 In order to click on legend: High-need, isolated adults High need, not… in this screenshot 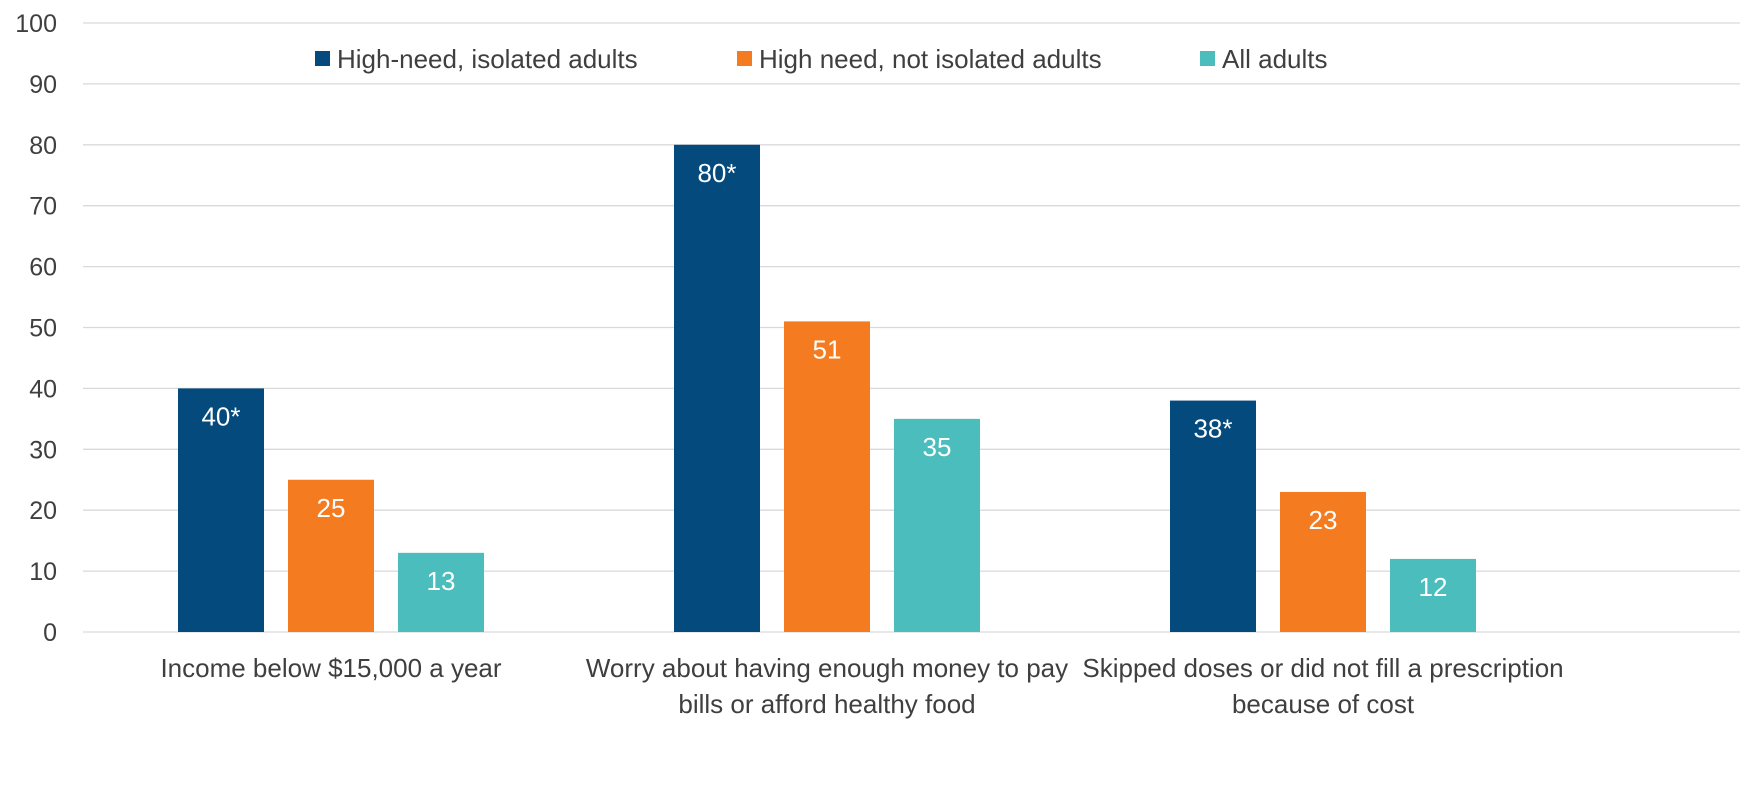, I will do `click(821, 59)`.